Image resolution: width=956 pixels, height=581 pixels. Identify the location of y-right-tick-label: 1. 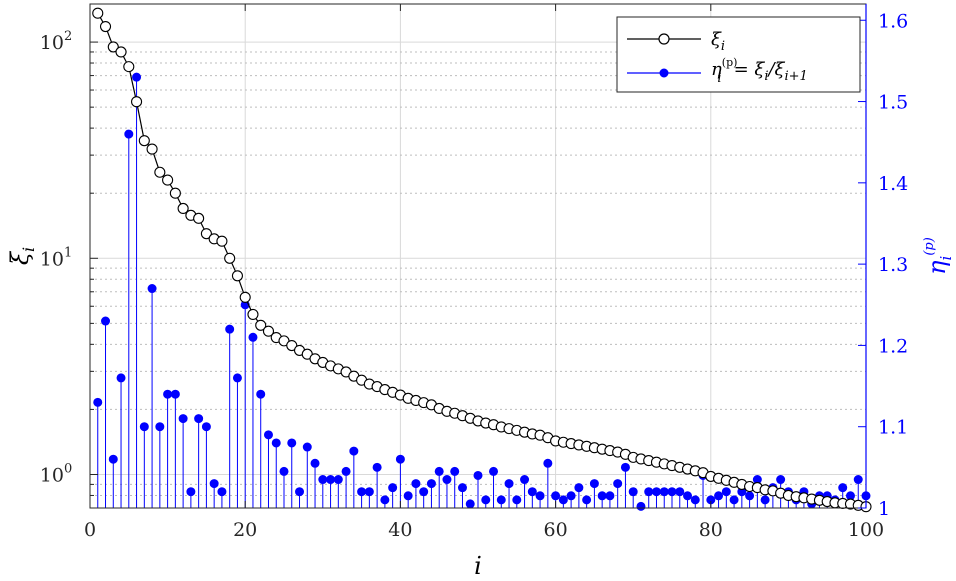
(884, 509).